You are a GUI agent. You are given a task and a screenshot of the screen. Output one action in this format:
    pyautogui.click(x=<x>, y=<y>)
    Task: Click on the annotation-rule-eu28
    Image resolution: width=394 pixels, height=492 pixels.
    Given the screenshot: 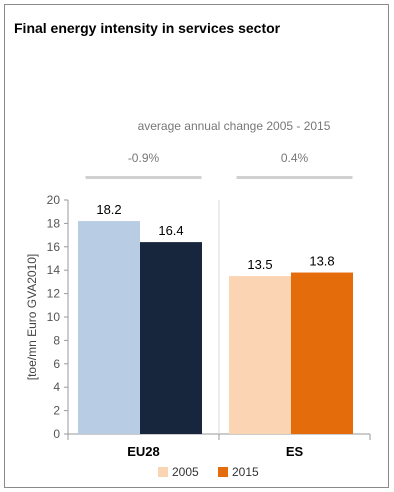 What is the action you would take?
    pyautogui.click(x=143, y=177)
    